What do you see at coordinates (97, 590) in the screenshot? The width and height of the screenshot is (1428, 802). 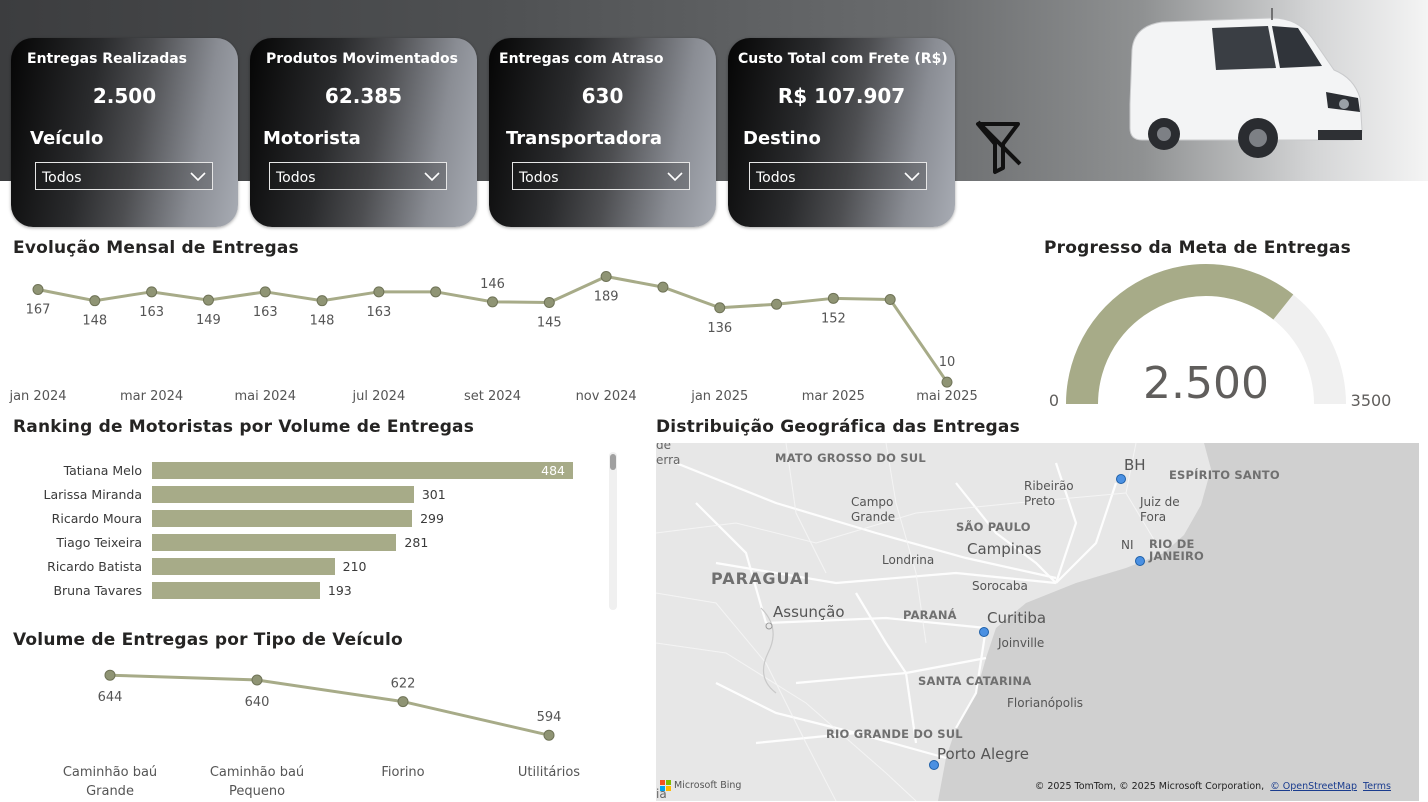 I see `ranking-category-label: Bruna Tavares` at bounding box center [97, 590].